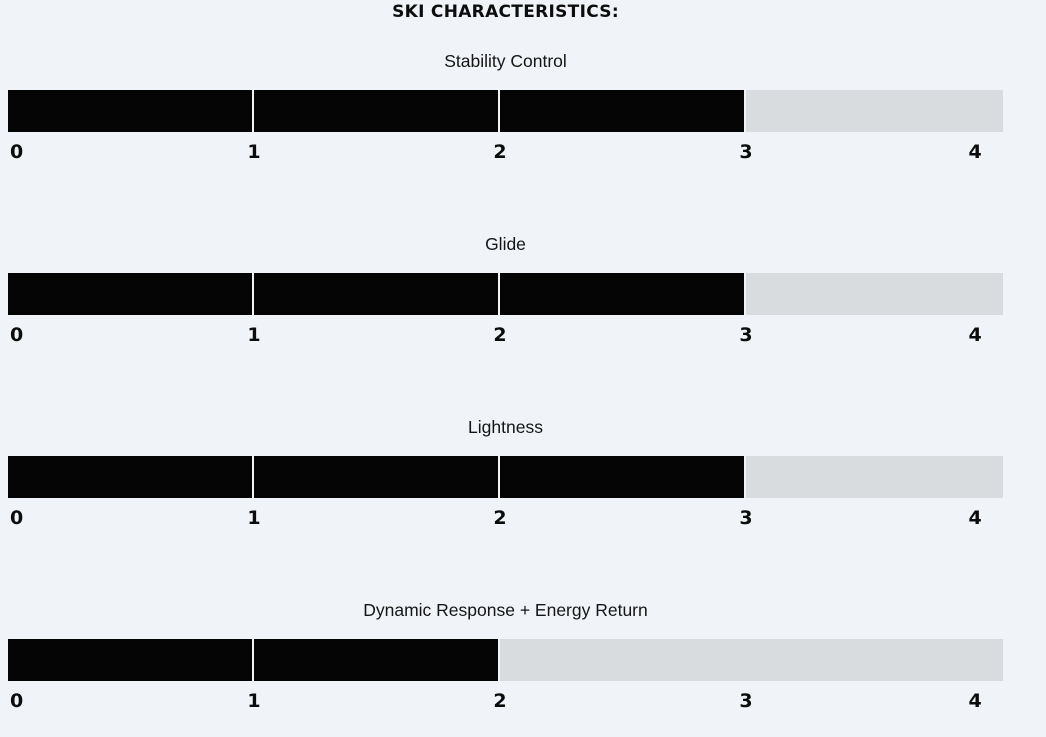 This screenshot has height=737, width=1046. What do you see at coordinates (505, 12) in the screenshot?
I see `page-title: SKI CHARACTERISTICS:` at bounding box center [505, 12].